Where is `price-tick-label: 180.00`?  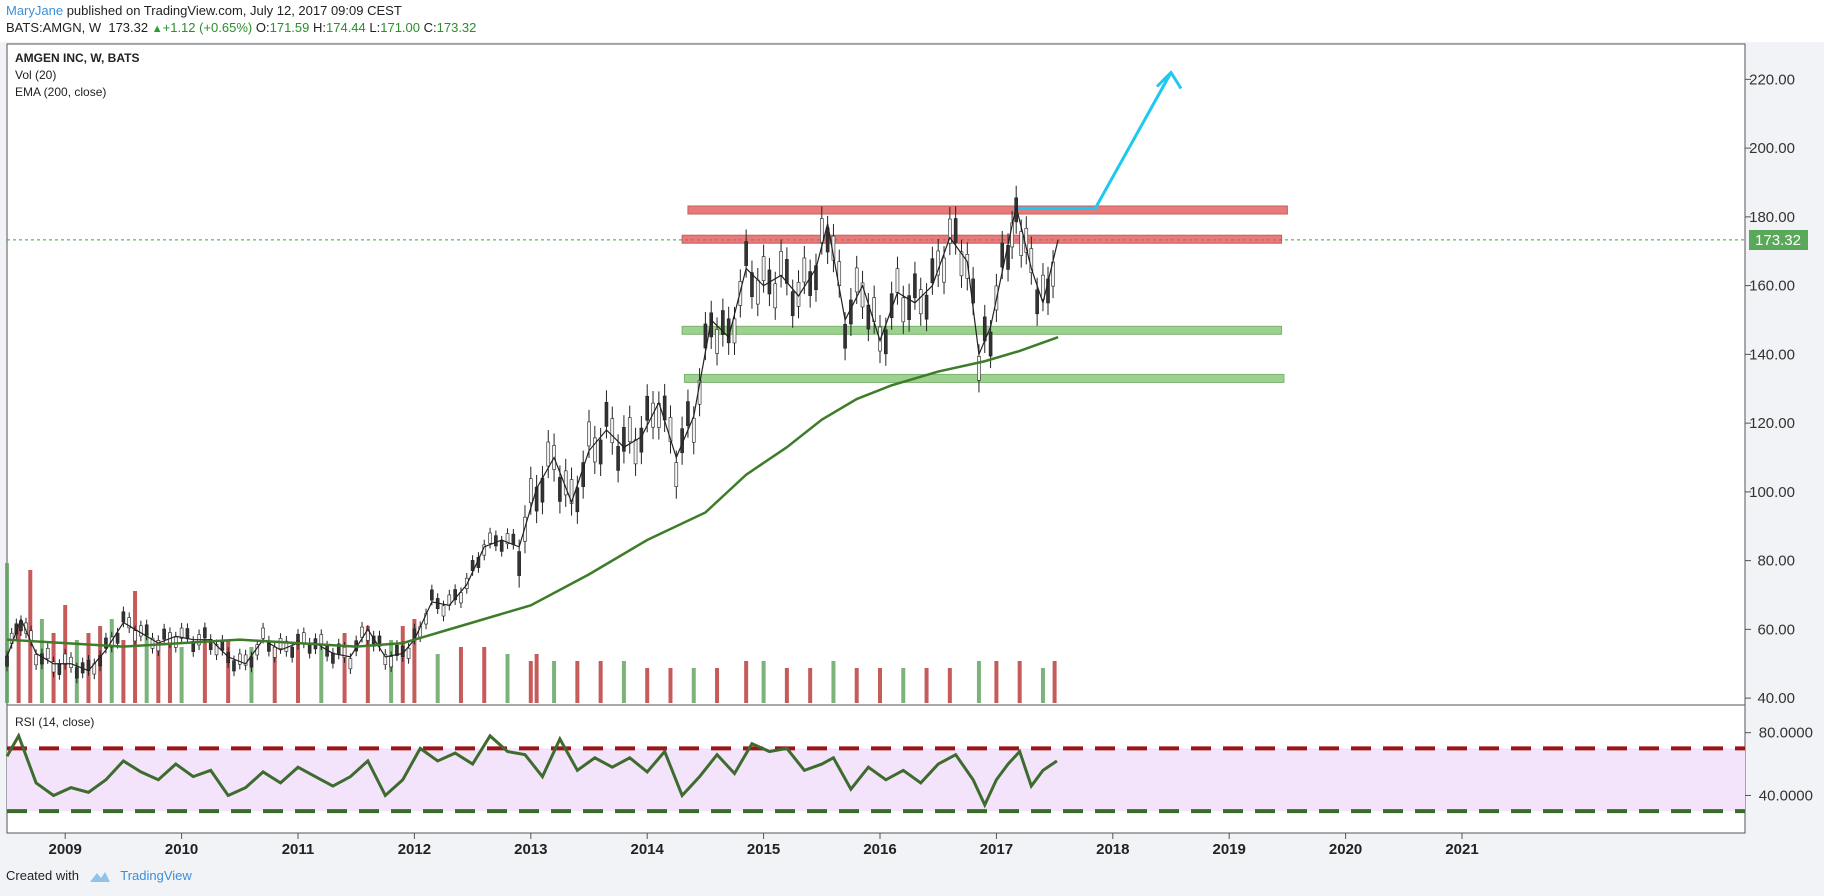
price-tick-label: 180.00 is located at coordinates (1772, 217).